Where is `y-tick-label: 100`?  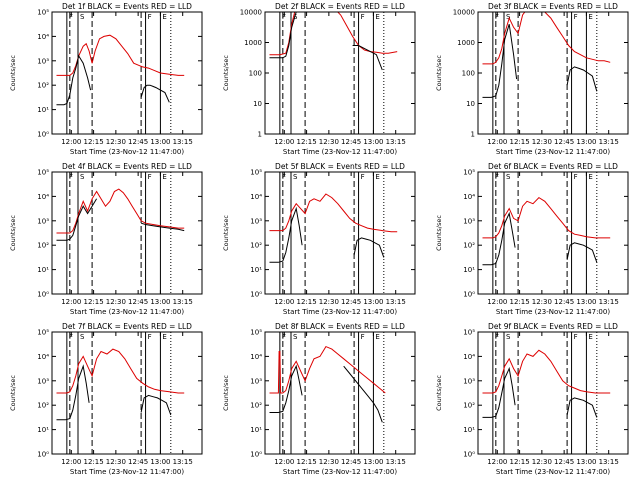 y-tick-label: 100 is located at coordinates (255, 74).